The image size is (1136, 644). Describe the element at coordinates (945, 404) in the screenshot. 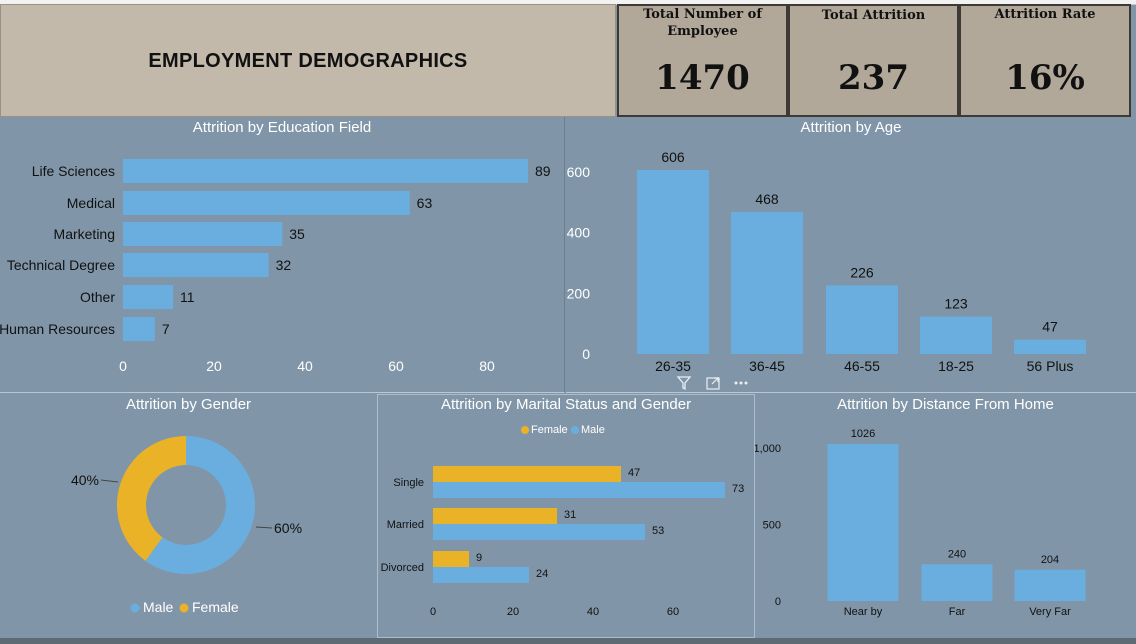

I see `chart-title: Attrition by Distance From Home` at that location.